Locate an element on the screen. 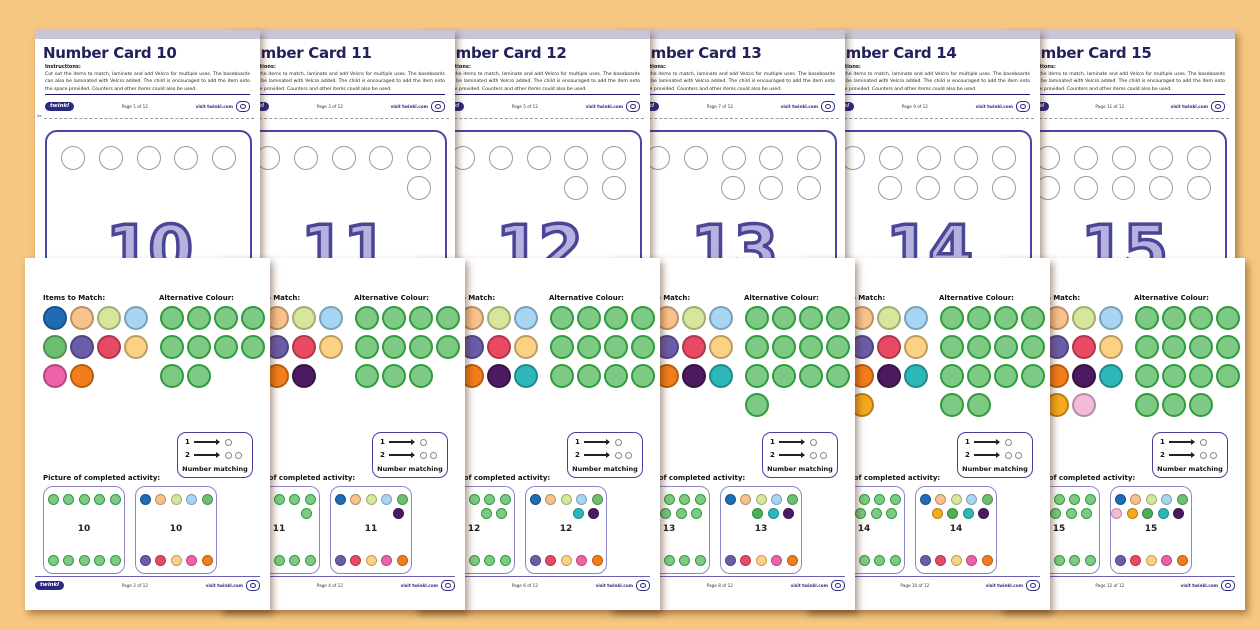  number-matching-row: 1 is located at coordinates (800, 442).